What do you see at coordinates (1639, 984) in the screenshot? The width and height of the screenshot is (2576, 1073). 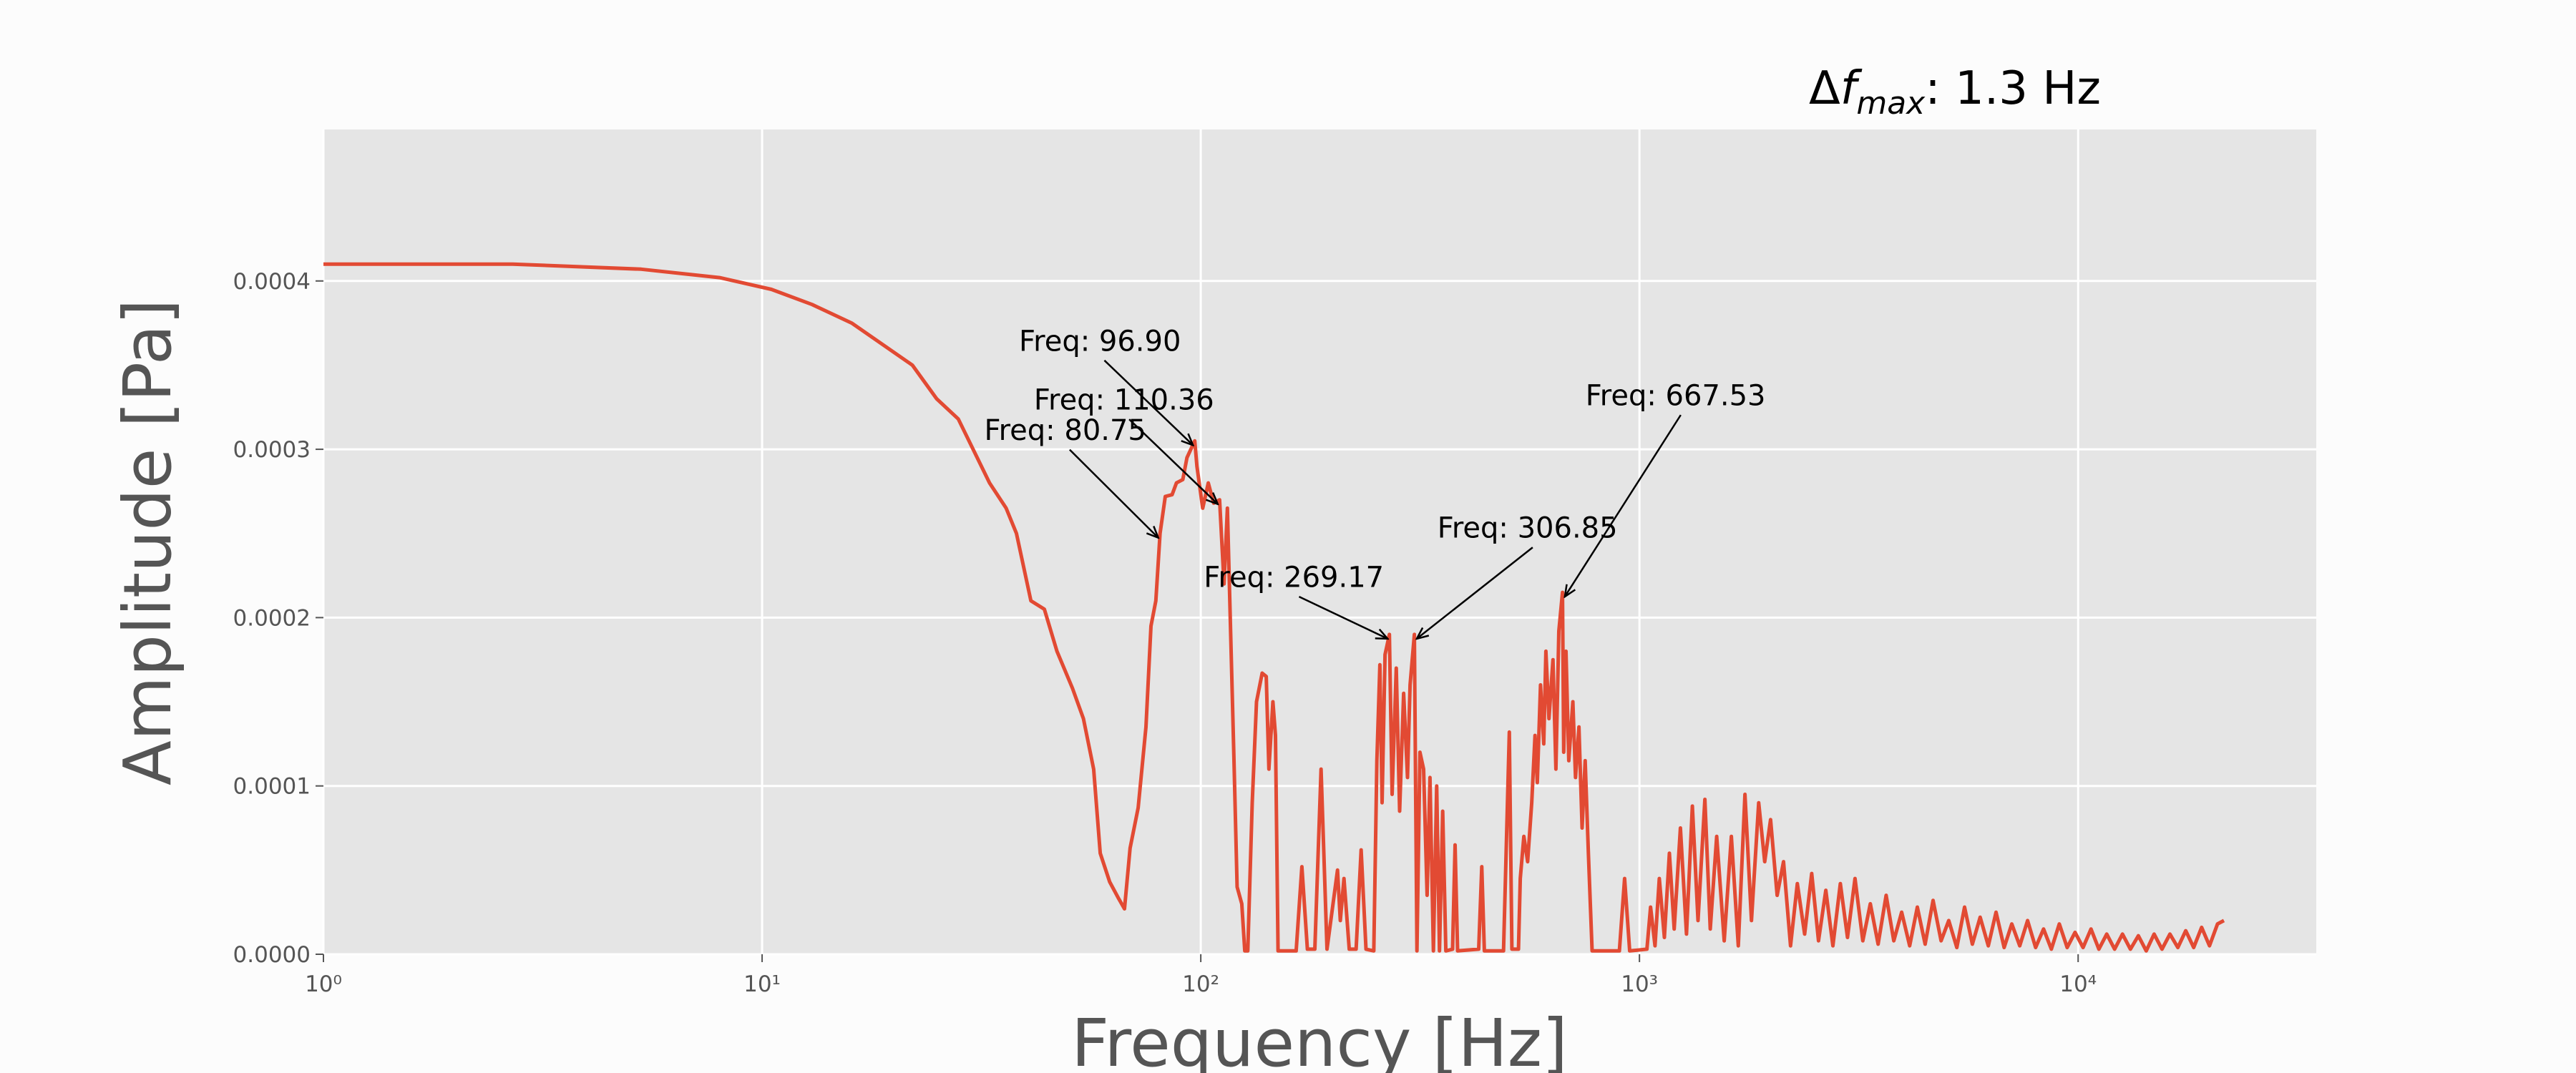 I see `x-tick-label: 10³` at bounding box center [1639, 984].